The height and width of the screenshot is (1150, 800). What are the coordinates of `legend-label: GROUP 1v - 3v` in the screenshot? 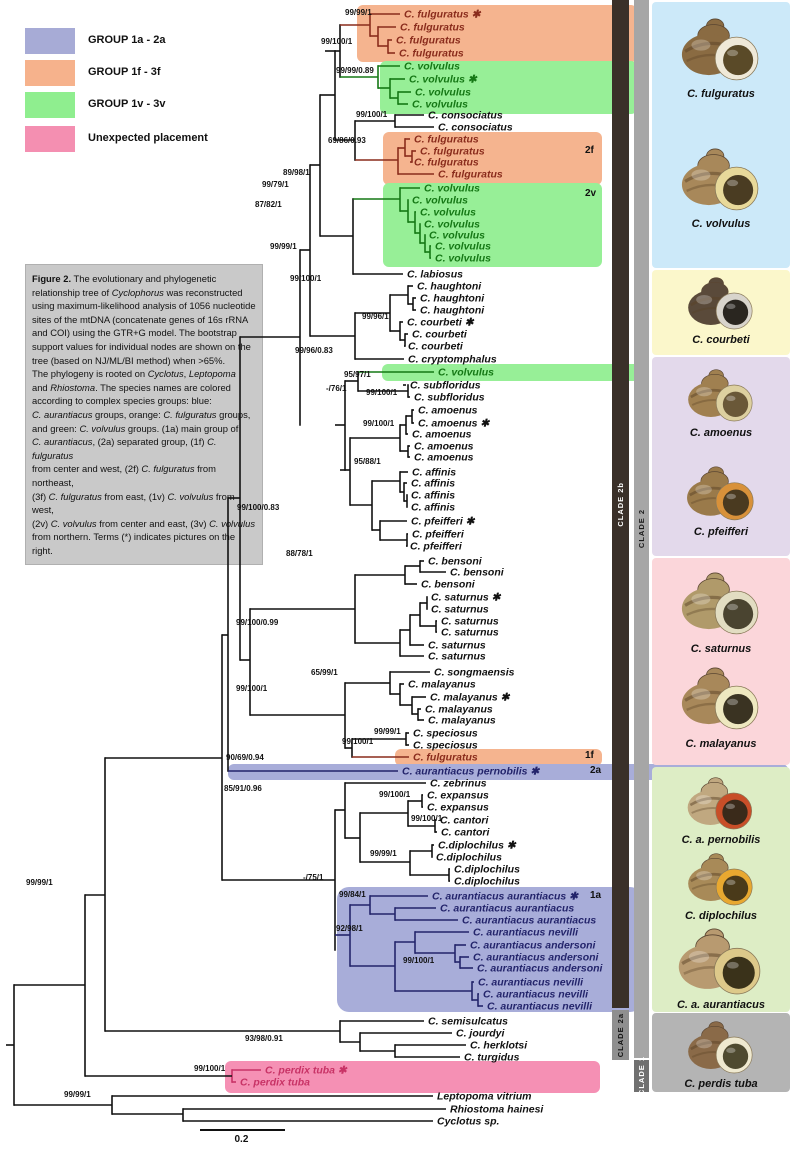 It's located at (127, 104).